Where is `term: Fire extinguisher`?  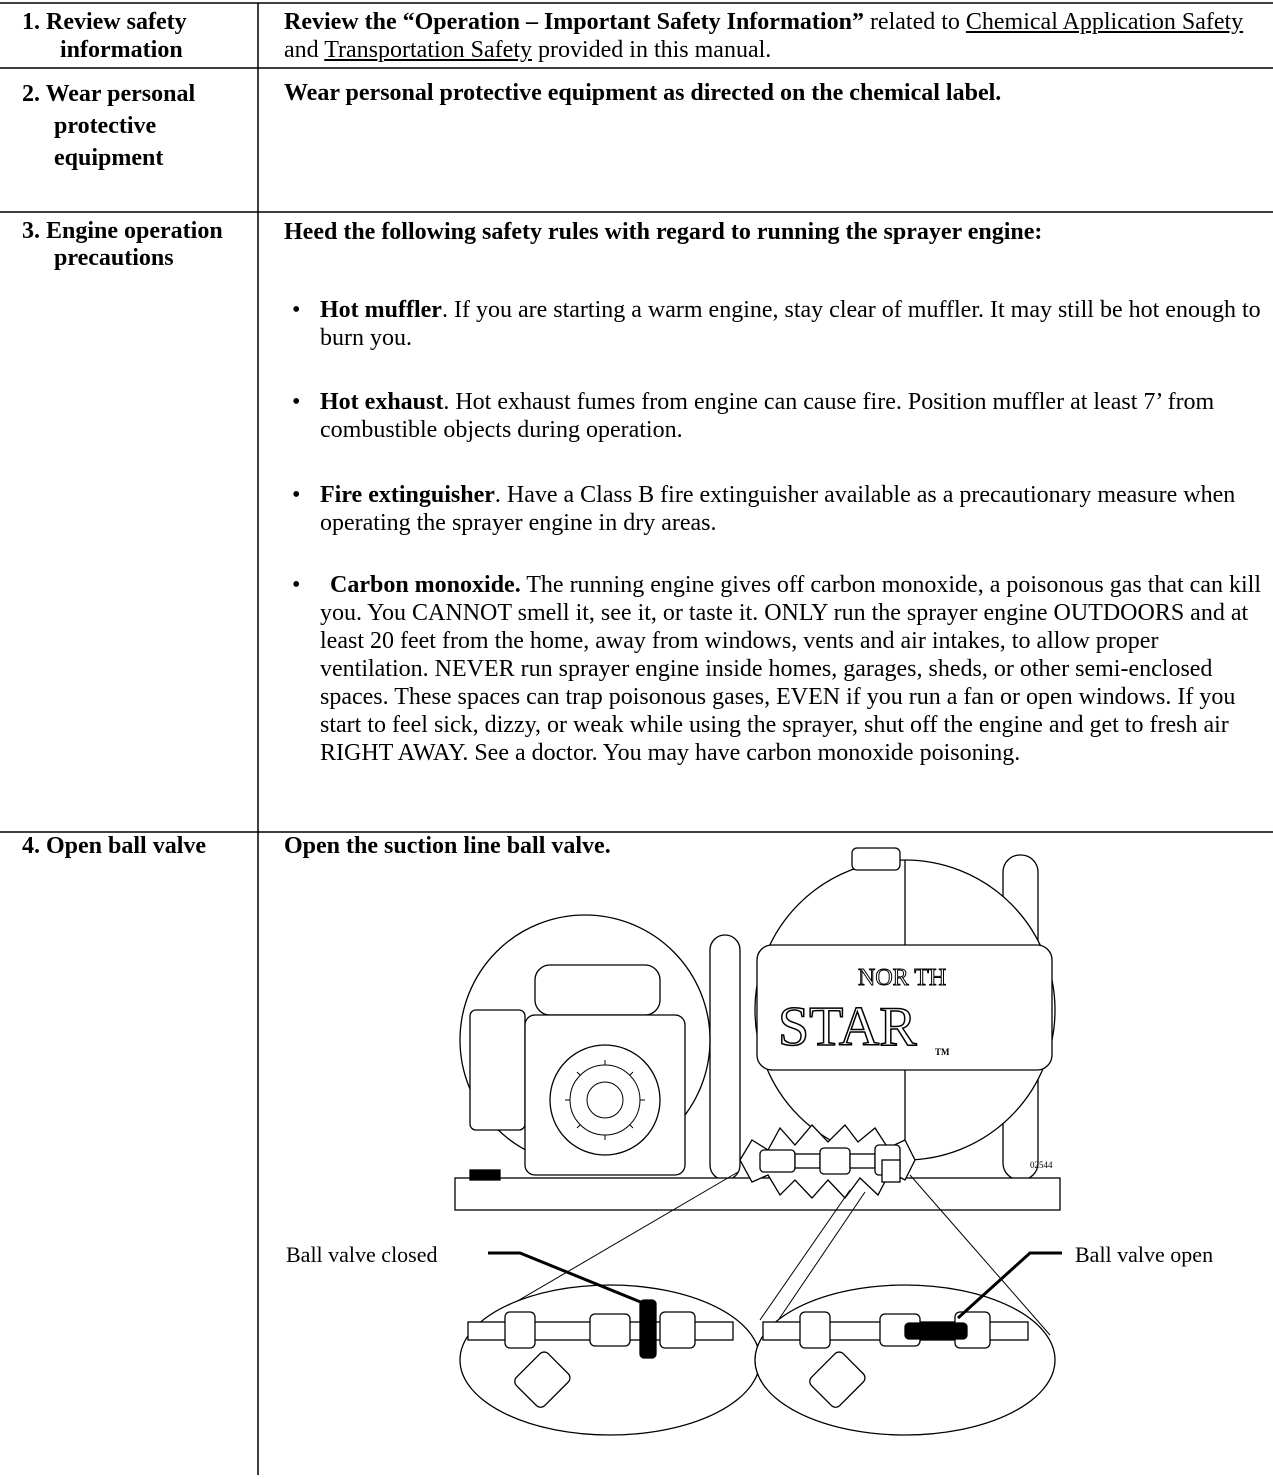
term: Fire extinguisher is located at coordinates (407, 495).